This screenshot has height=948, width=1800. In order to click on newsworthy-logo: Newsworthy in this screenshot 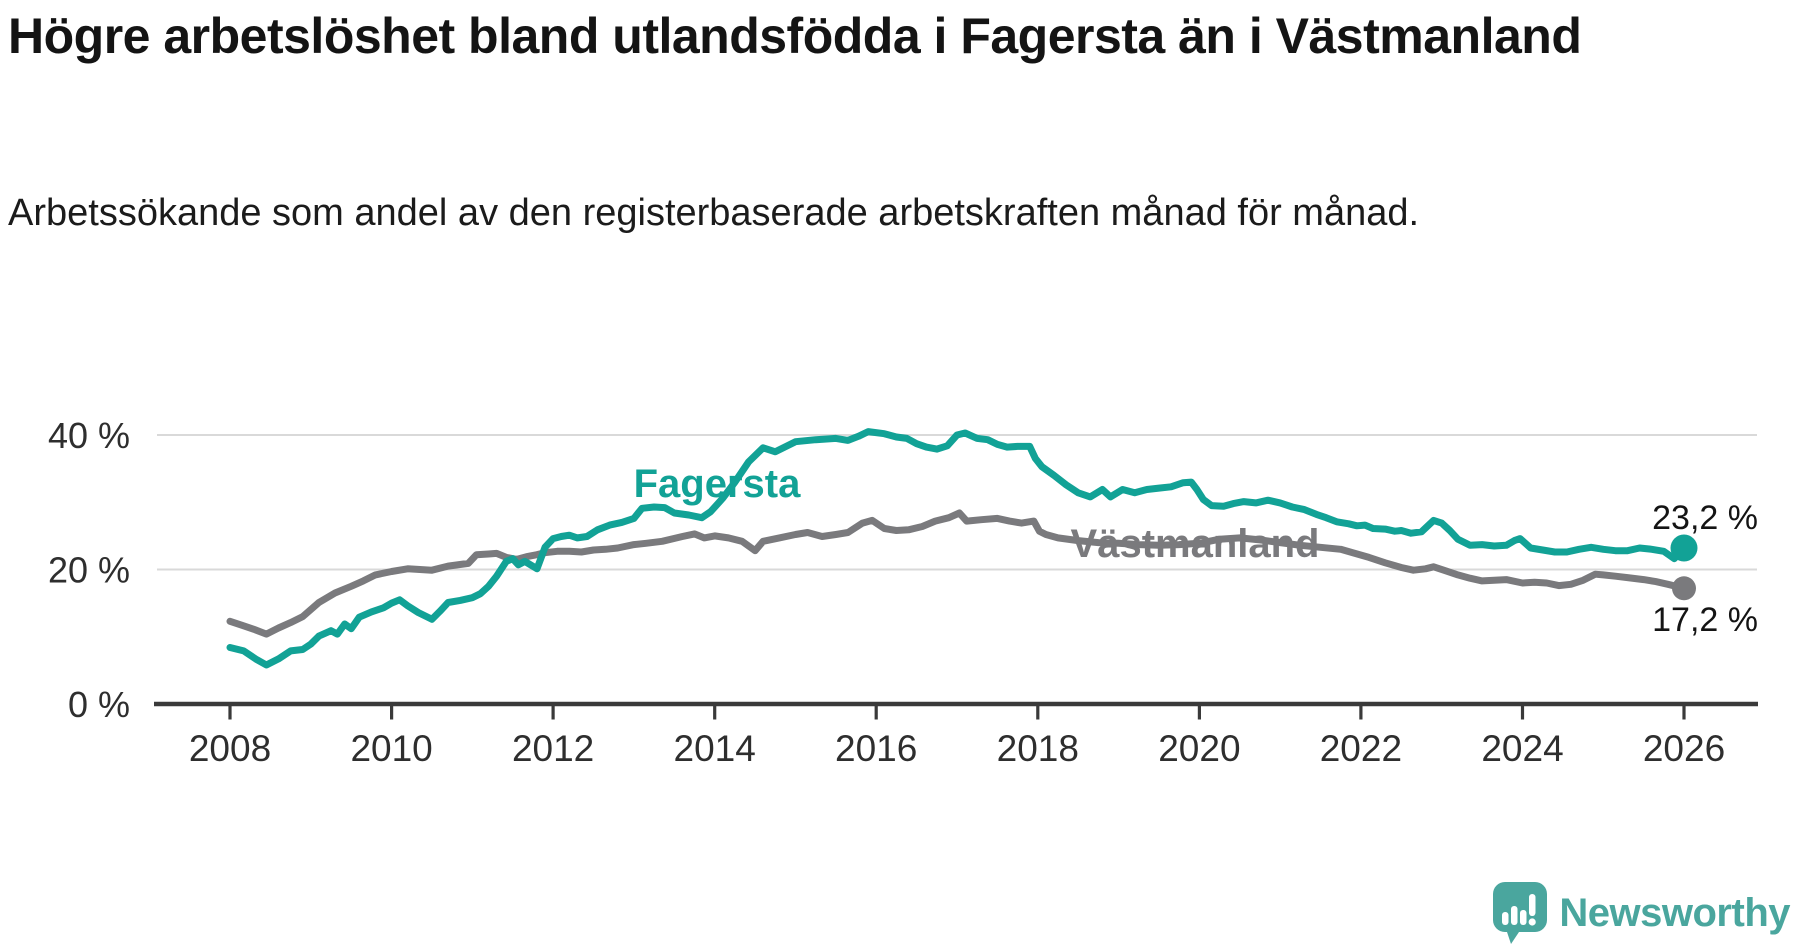, I will do `click(1641, 913)`.